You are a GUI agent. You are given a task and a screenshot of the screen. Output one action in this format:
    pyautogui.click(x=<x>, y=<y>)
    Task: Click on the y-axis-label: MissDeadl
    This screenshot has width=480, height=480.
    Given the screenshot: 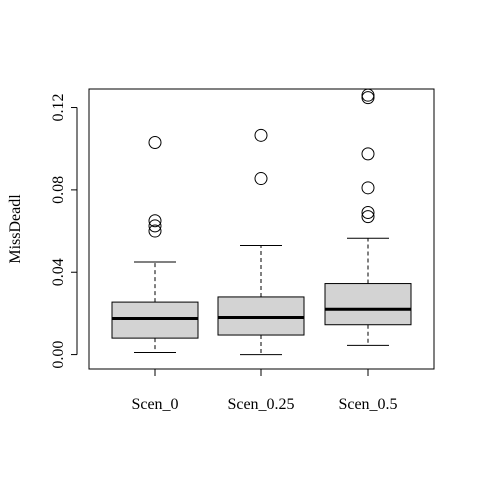 What is the action you would take?
    pyautogui.click(x=15, y=229)
    